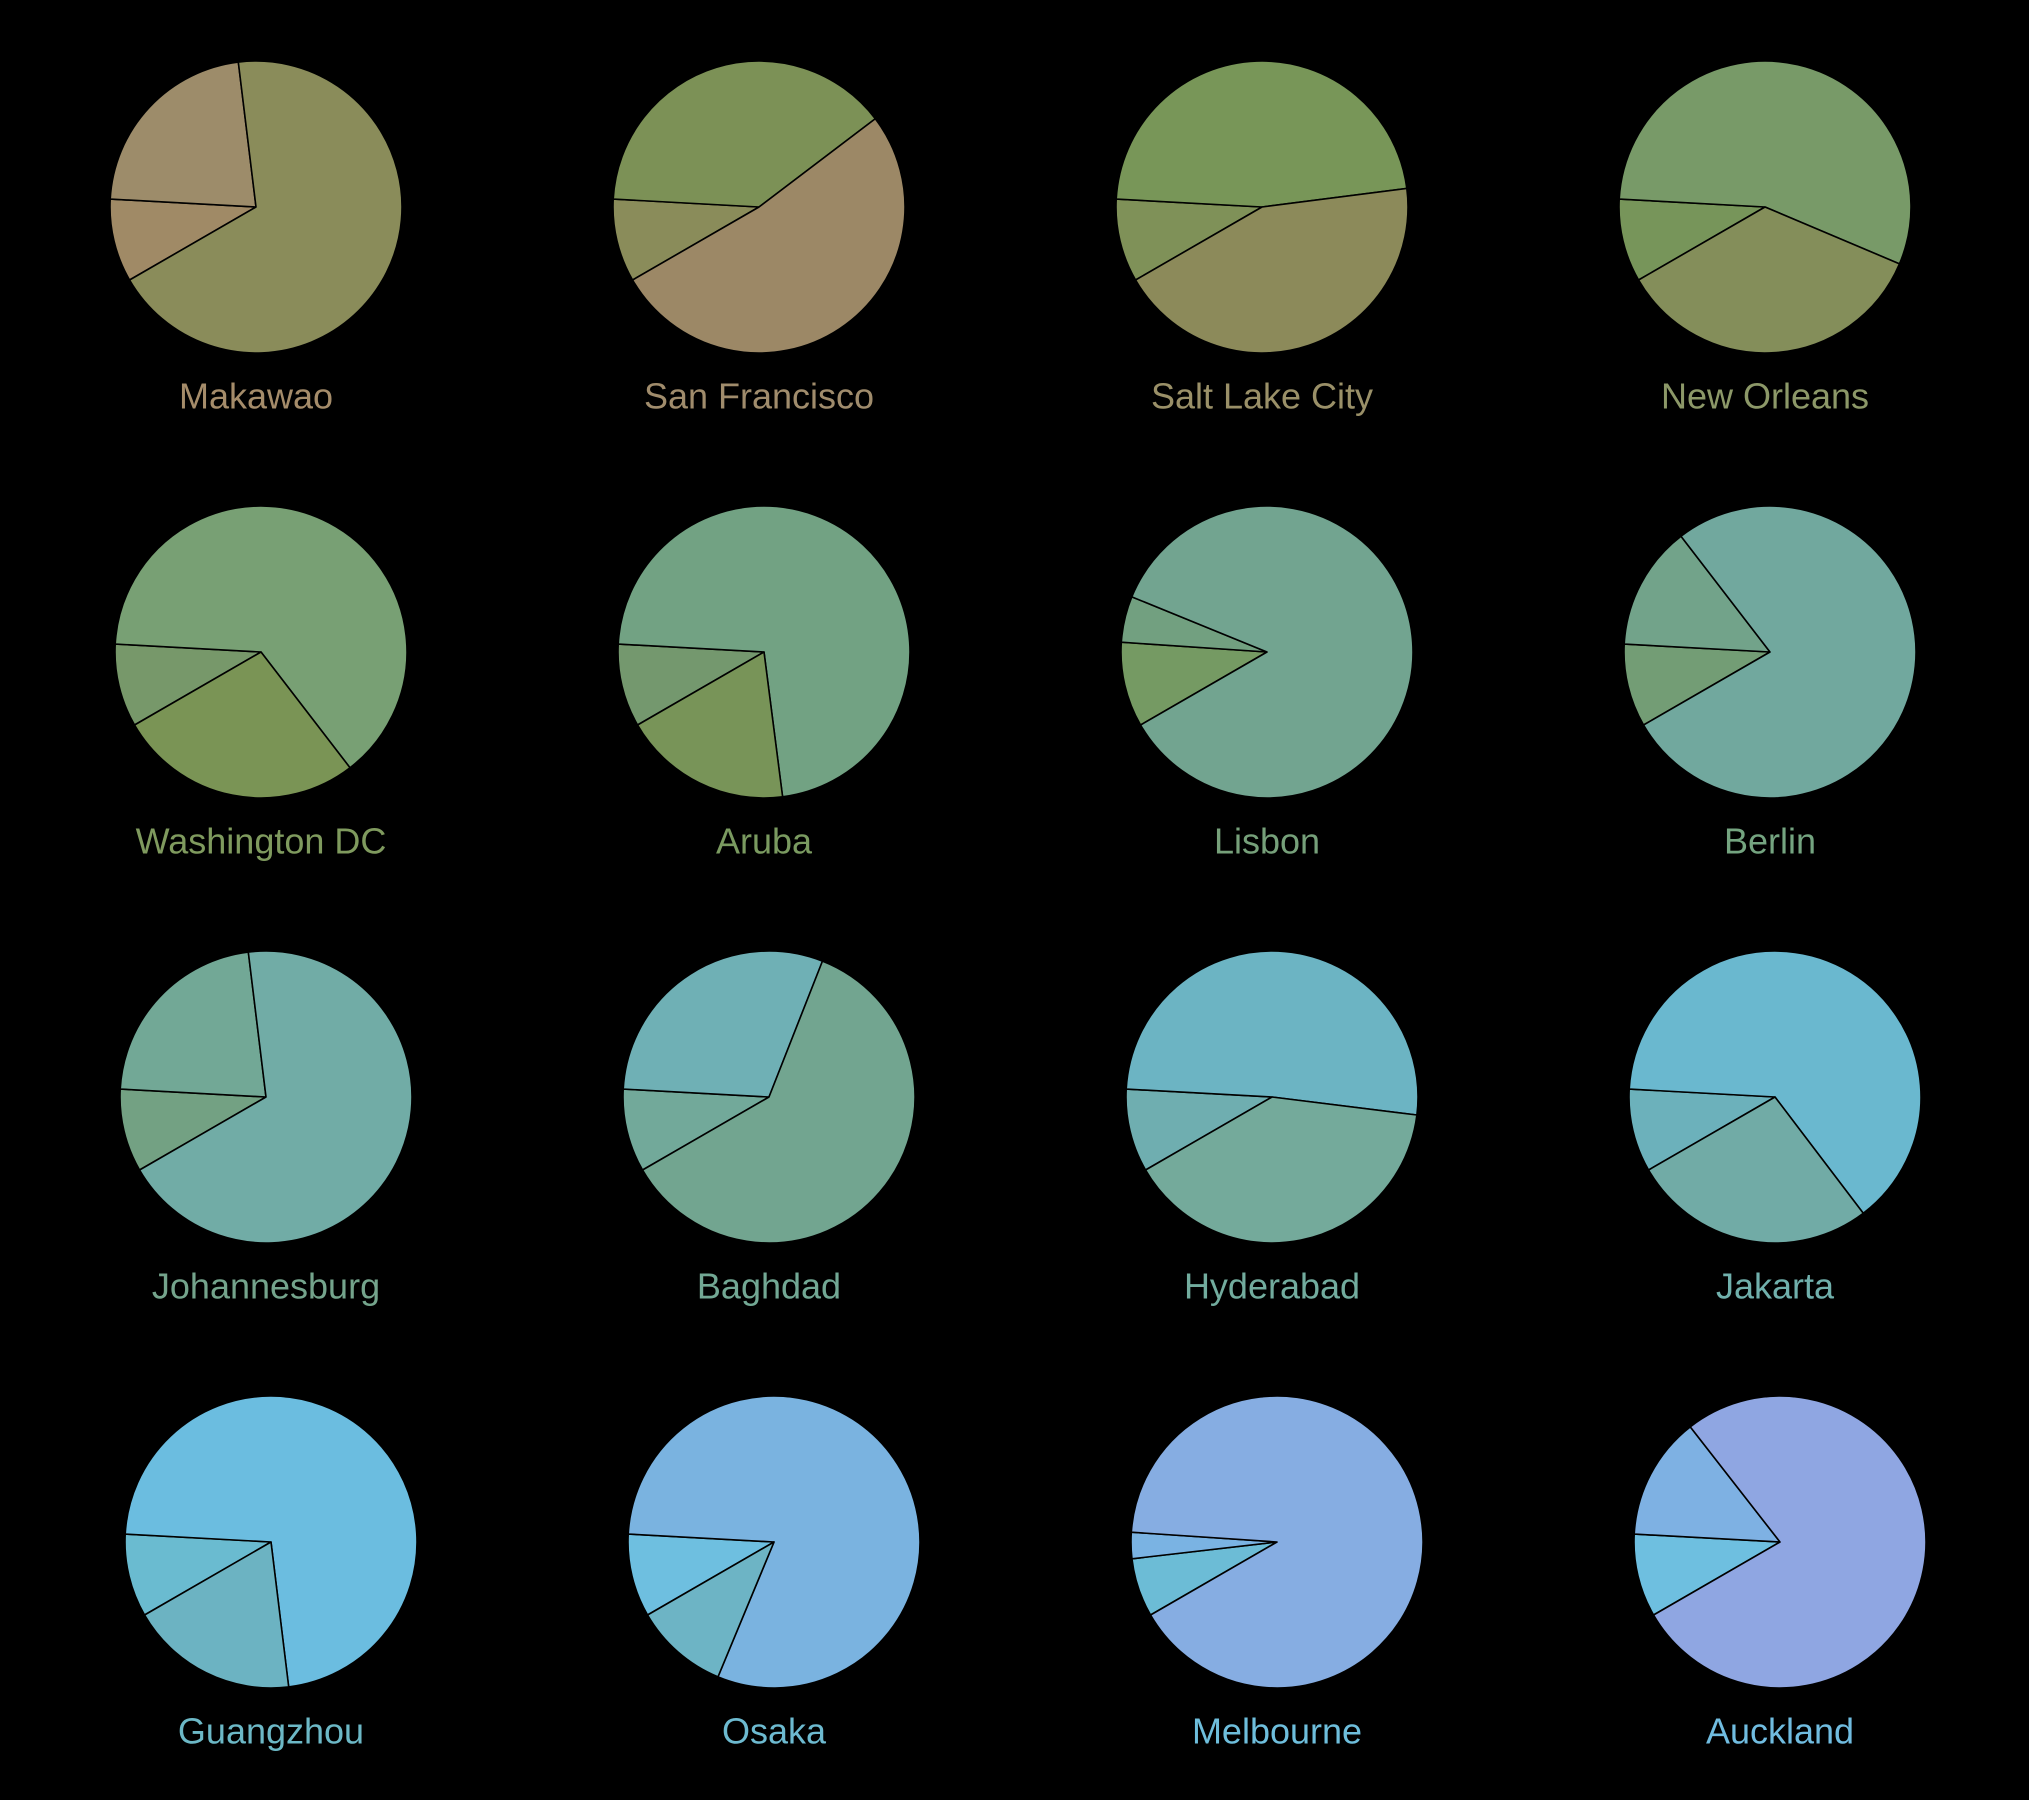 The width and height of the screenshot is (2029, 1800). What do you see at coordinates (256, 396) in the screenshot?
I see `pie-title: Makawao` at bounding box center [256, 396].